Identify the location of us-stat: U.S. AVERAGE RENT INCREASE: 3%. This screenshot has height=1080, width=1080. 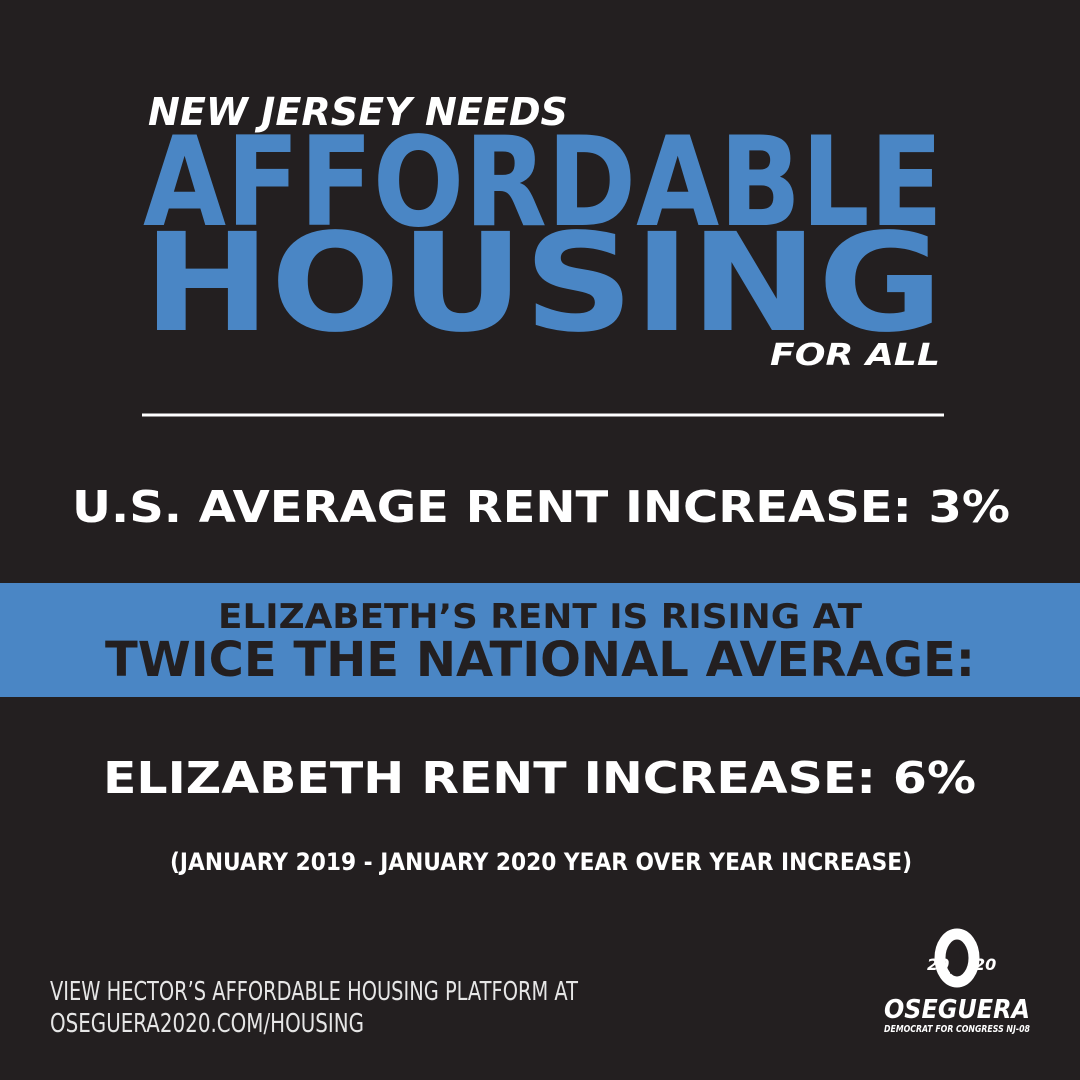
(541, 507).